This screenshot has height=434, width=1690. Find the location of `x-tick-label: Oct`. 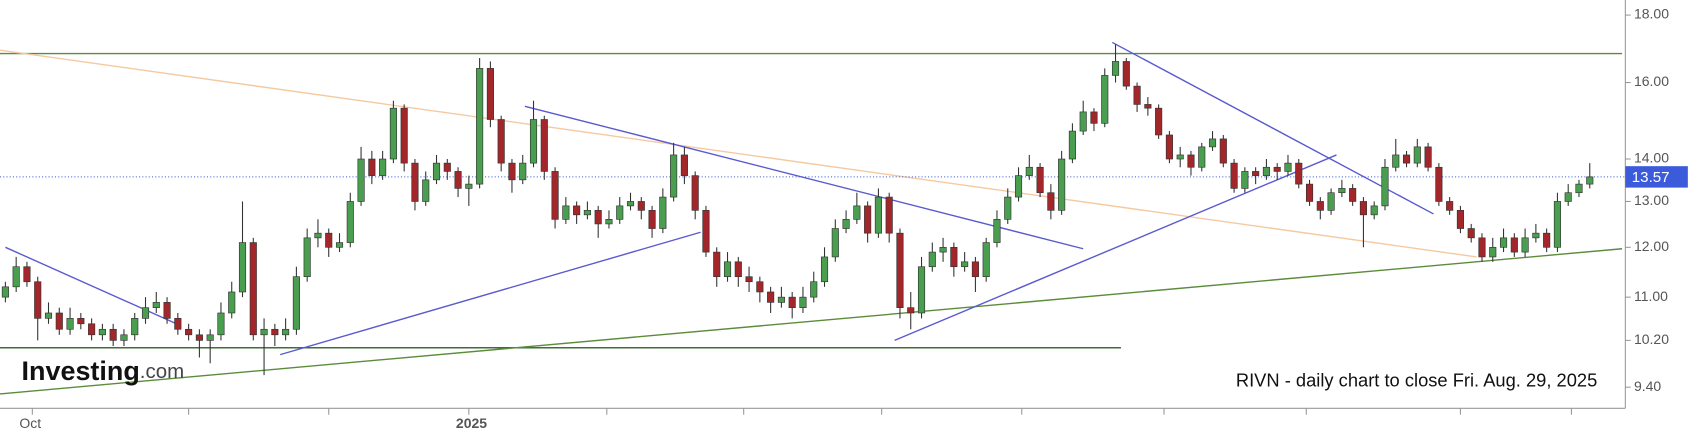

x-tick-label: Oct is located at coordinates (30, 423).